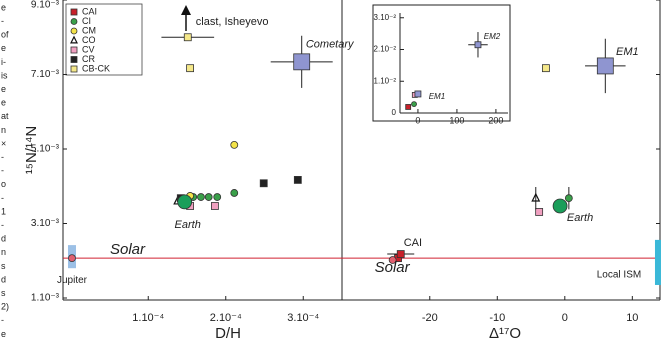  I want to click on y-tick-label: 5.10⁻³, so click(45, 149).